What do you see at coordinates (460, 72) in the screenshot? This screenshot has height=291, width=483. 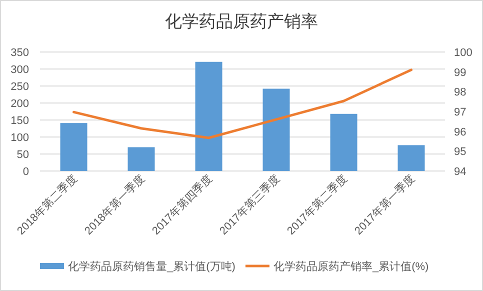 I see `y2-tick-label: 99` at bounding box center [460, 72].